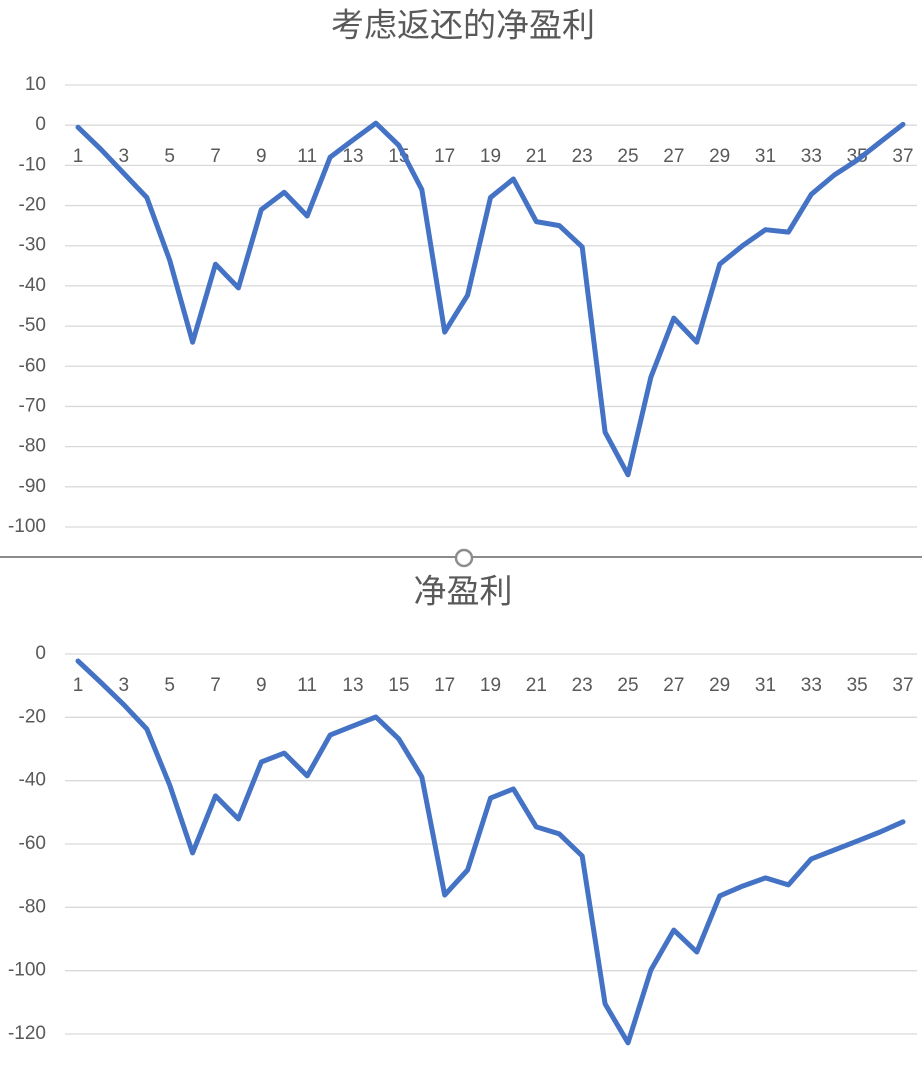 The image size is (922, 1066). Describe the element at coordinates (27, 1033) in the screenshot. I see `y-tick-label: -120` at that location.